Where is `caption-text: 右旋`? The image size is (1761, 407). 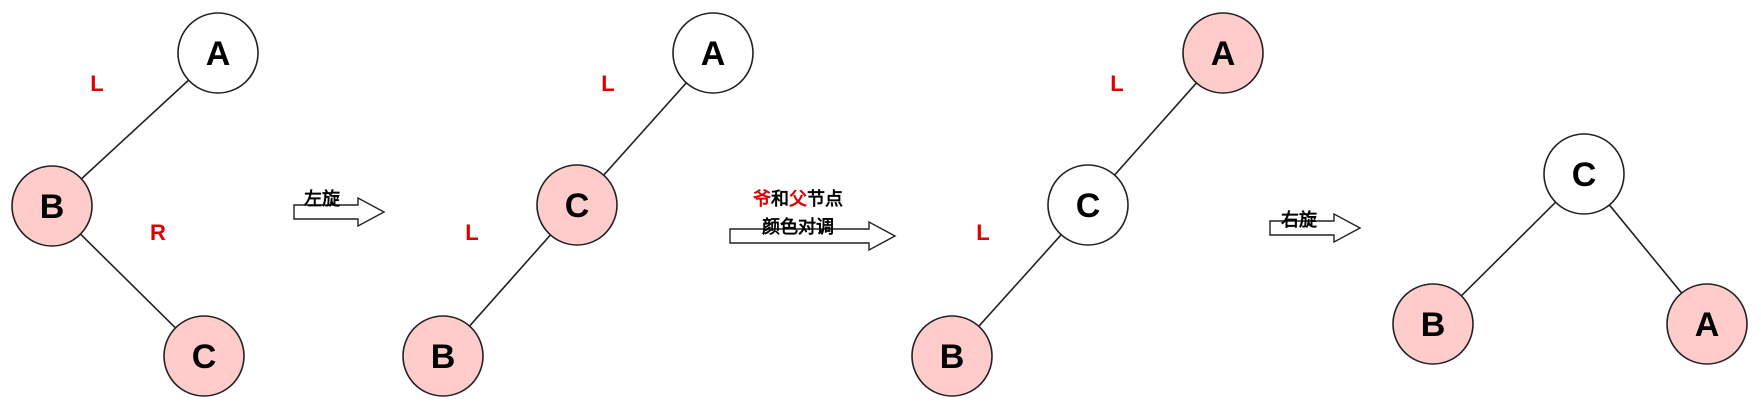
caption-text: 右旋 is located at coordinates (1299, 220).